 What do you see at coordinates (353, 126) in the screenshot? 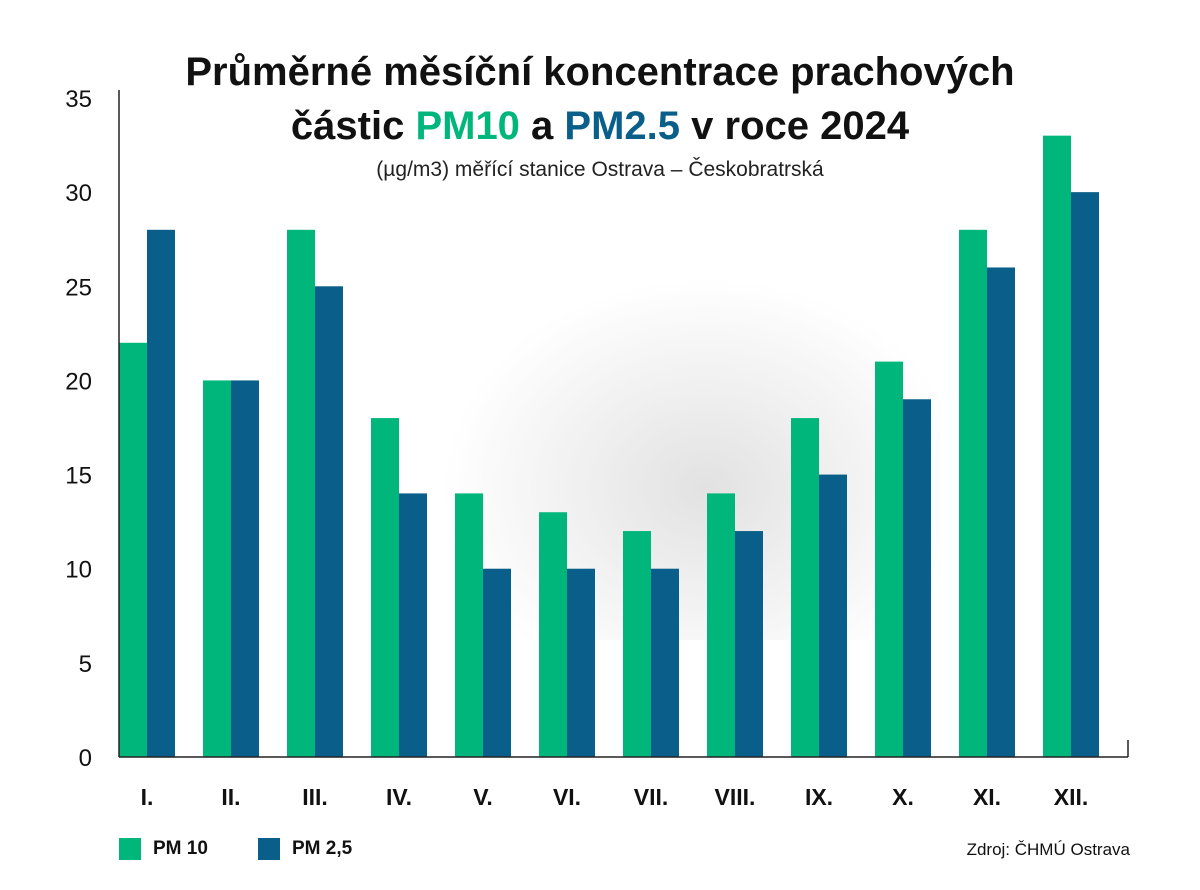
I see `title-text: částic` at bounding box center [353, 126].